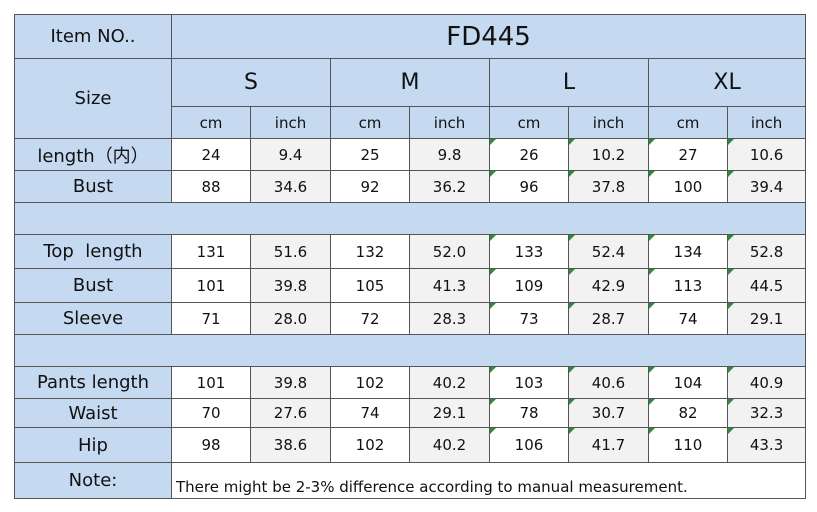 This screenshot has height=512, width=817. What do you see at coordinates (529, 413) in the screenshot?
I see `value-cell: 78` at bounding box center [529, 413].